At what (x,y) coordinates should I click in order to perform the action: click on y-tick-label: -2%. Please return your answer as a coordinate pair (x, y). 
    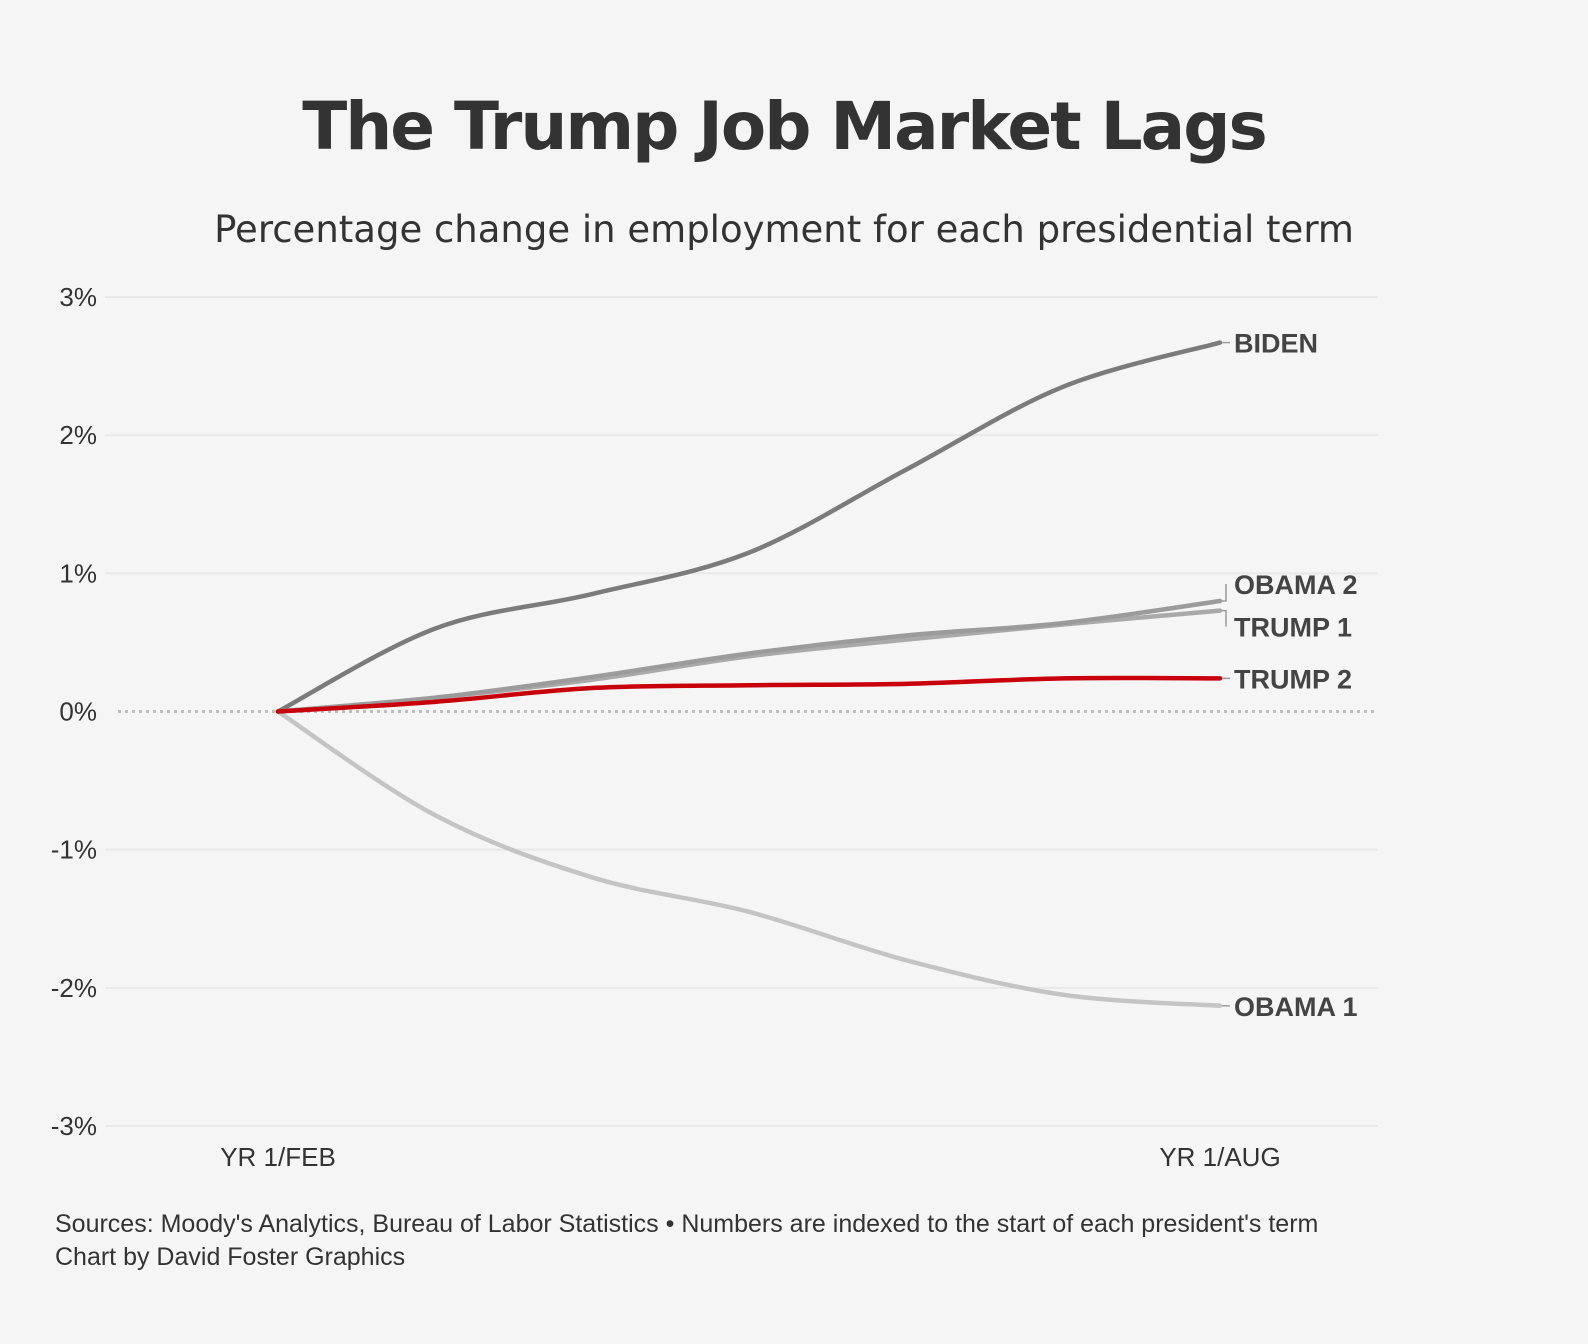
    Looking at the image, I should click on (74, 988).